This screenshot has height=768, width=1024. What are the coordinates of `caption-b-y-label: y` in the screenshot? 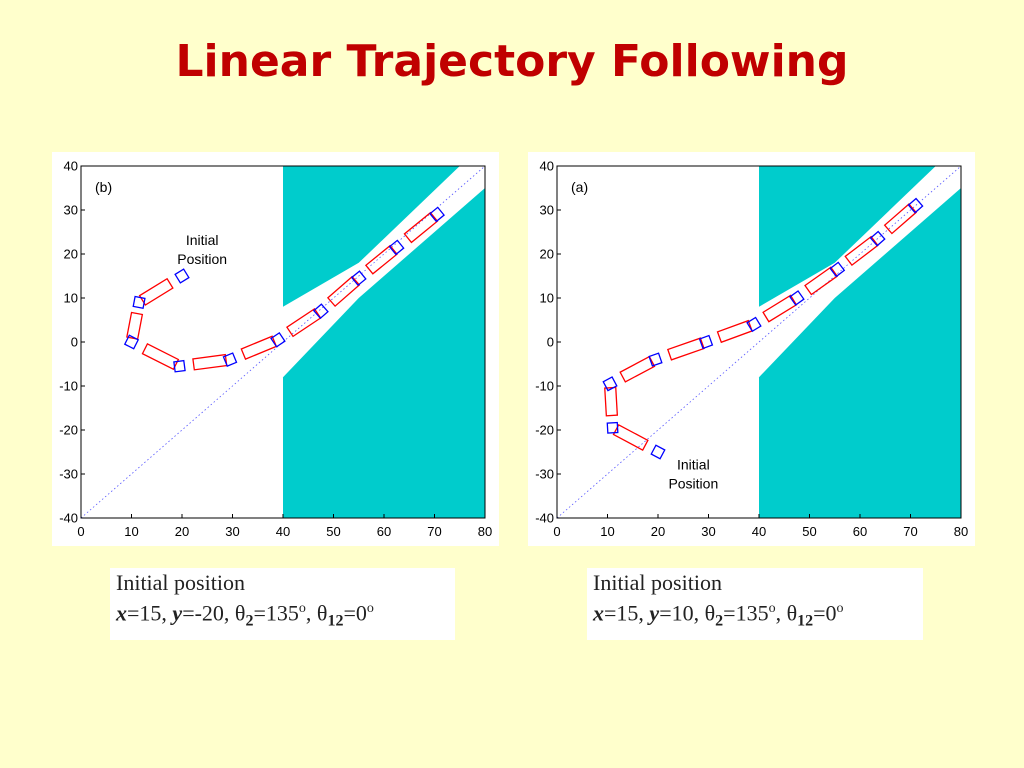 It's located at (177, 613).